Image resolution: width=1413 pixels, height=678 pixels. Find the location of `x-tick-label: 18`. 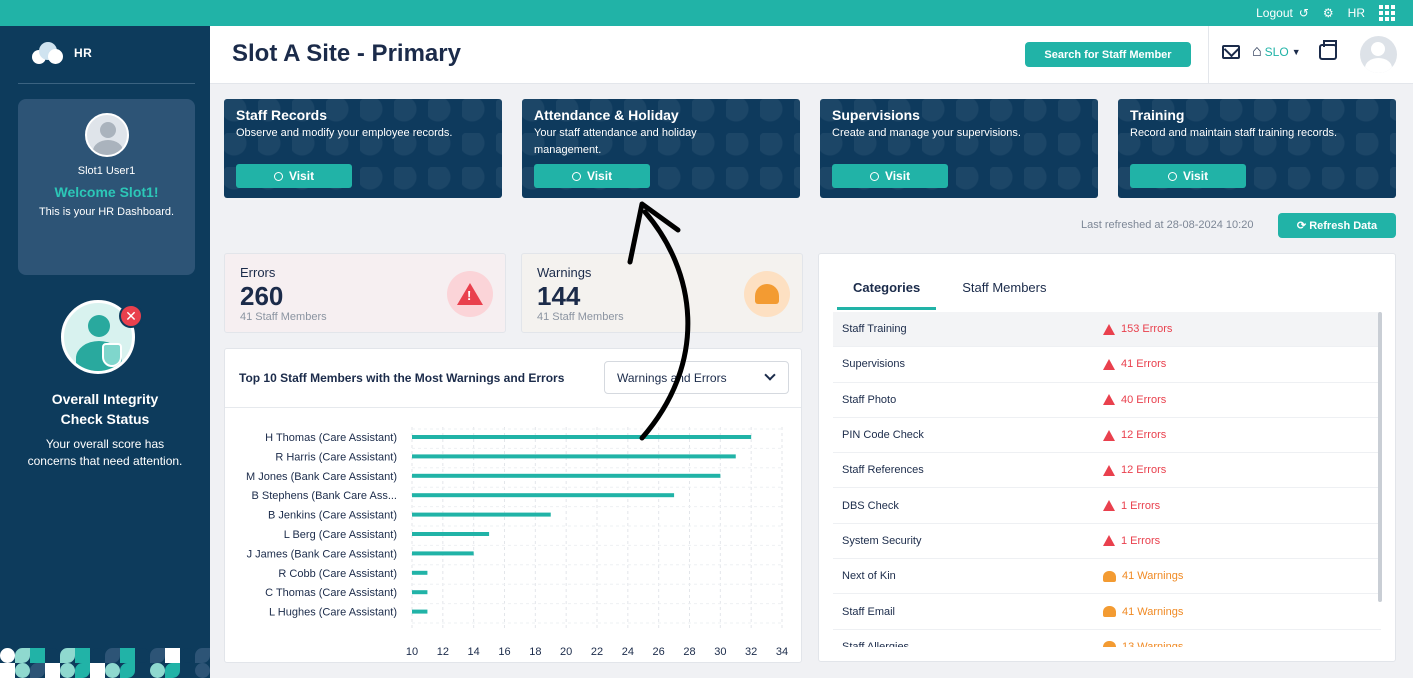

x-tick-label: 18 is located at coordinates (535, 652).